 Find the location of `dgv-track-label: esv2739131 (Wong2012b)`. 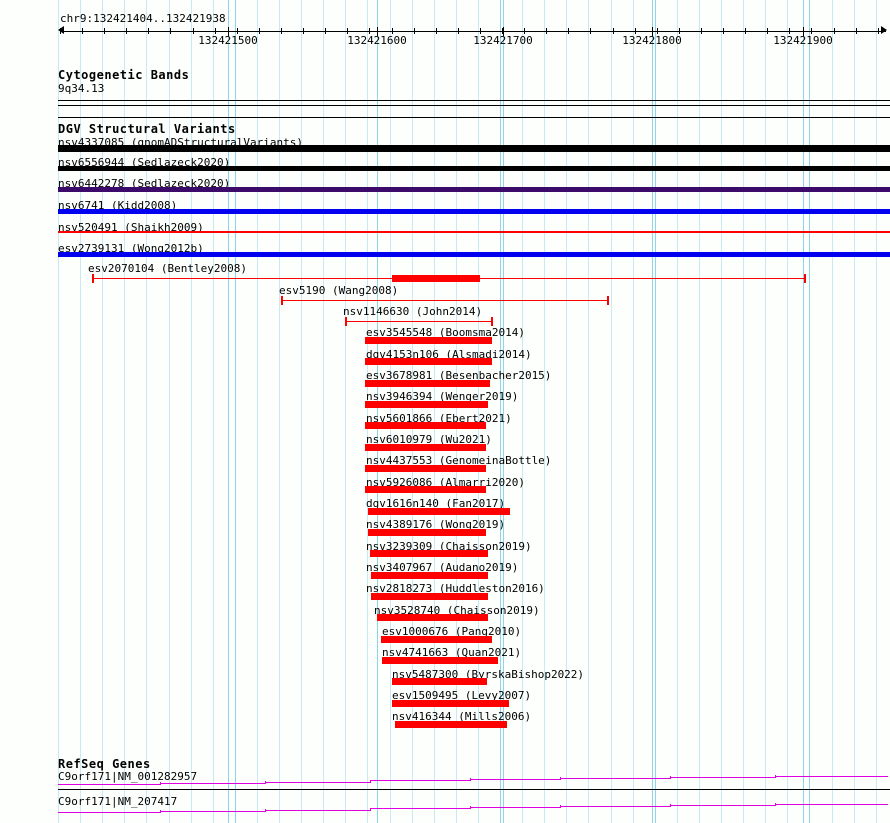

dgv-track-label: esv2739131 (Wong2012b) is located at coordinates (131, 248).